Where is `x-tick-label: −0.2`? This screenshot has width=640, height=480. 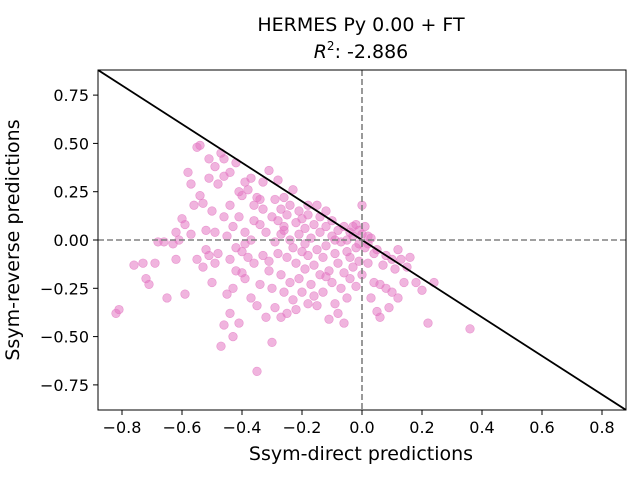
x-tick-label: −0.2 is located at coordinates (302, 427).